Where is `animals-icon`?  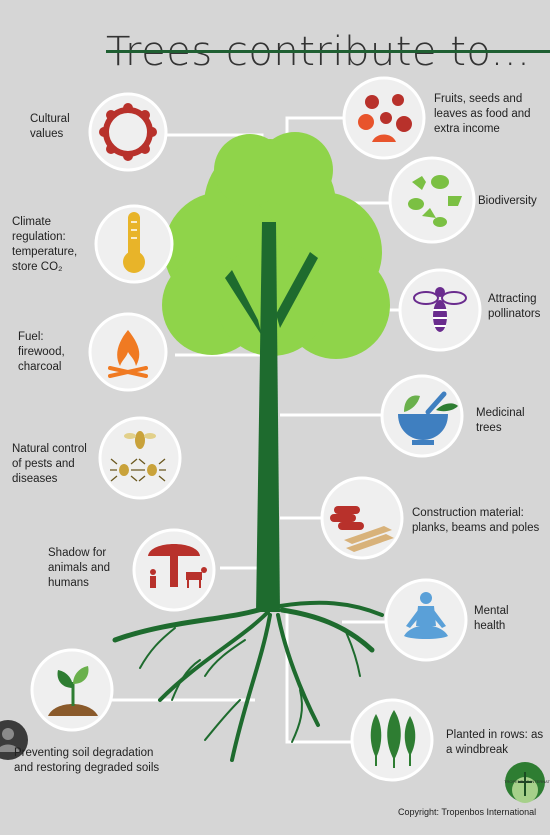
animals-icon is located at coordinates (432, 200).